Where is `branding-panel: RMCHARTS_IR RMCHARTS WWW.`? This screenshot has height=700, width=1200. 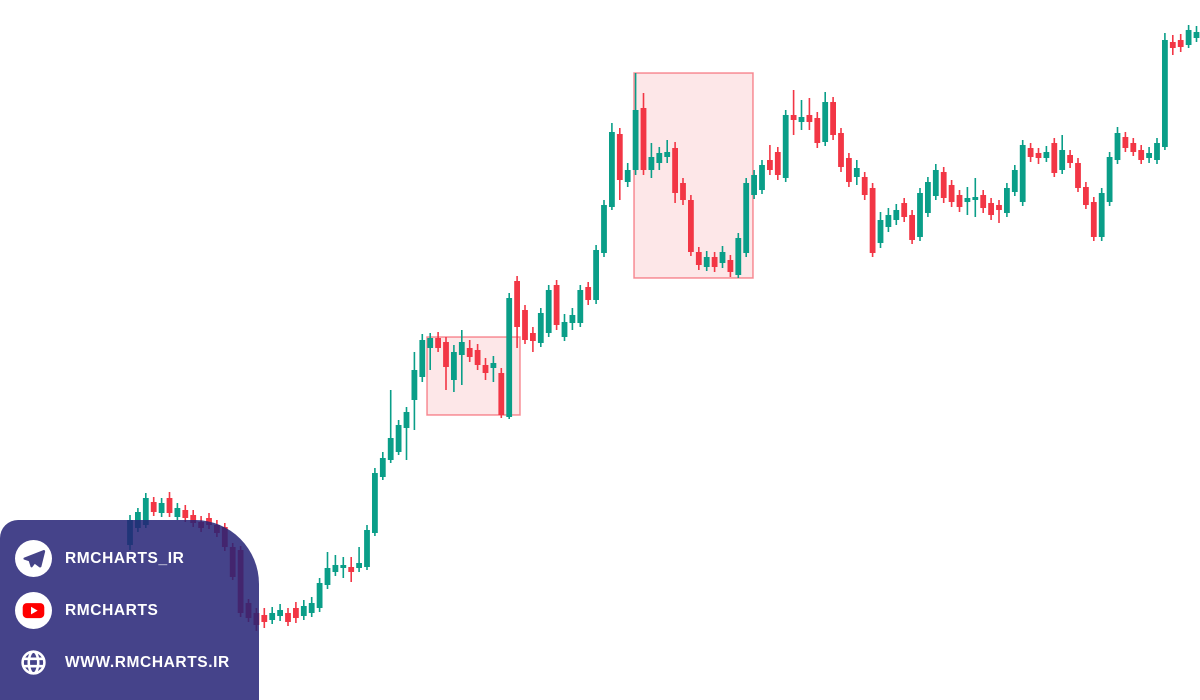
branding-panel: RMCHARTS_IR RMCHARTS WWW. is located at coordinates (129, 610).